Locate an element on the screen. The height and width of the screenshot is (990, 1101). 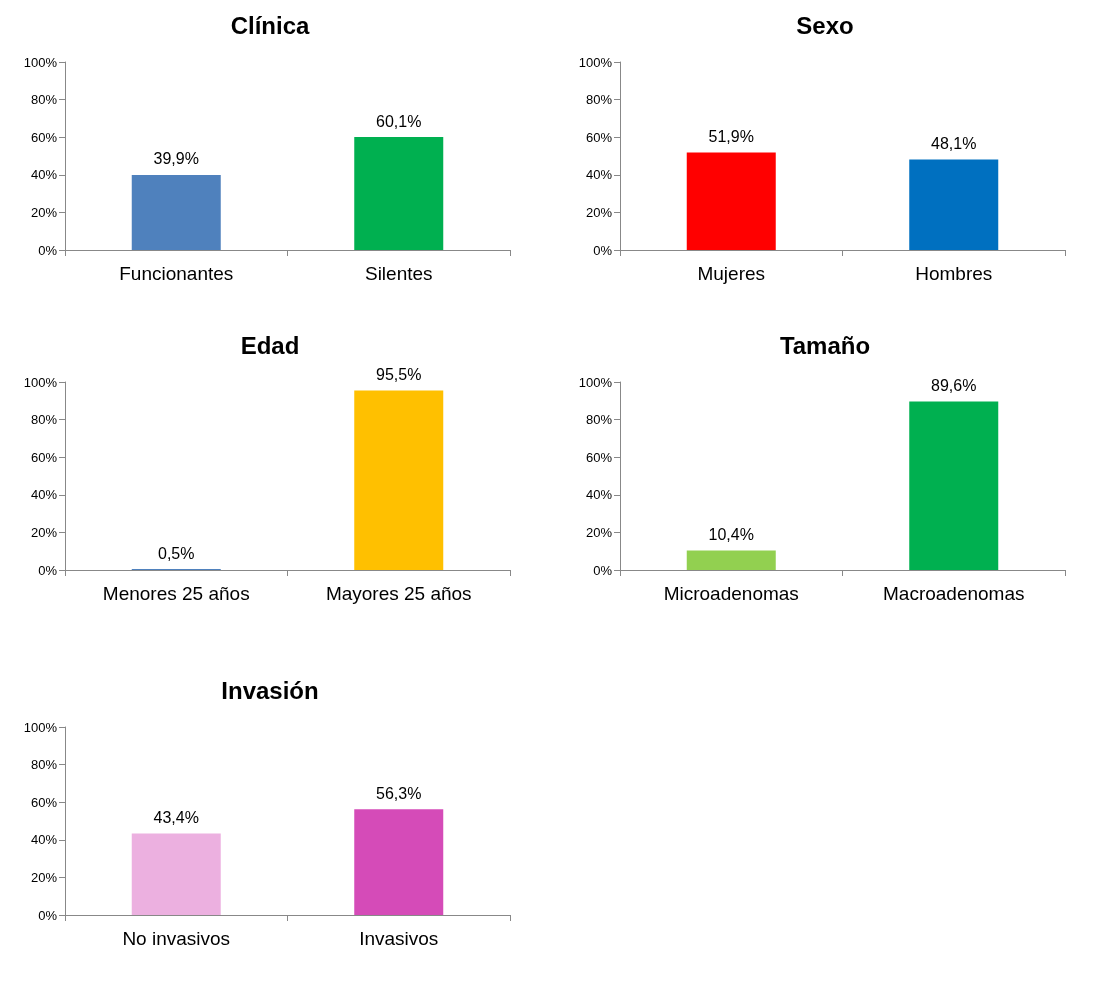
data-label: 51,9% is located at coordinates (731, 136).